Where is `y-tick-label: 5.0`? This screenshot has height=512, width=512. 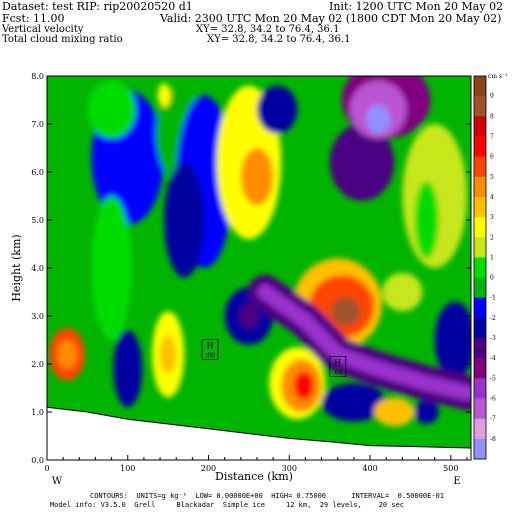
y-tick-label: 5.0 is located at coordinates (37, 220).